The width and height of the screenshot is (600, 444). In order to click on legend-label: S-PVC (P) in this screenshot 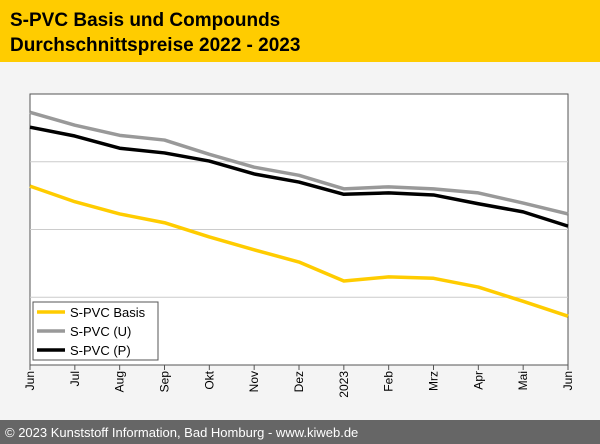, I will do `click(100, 350)`.